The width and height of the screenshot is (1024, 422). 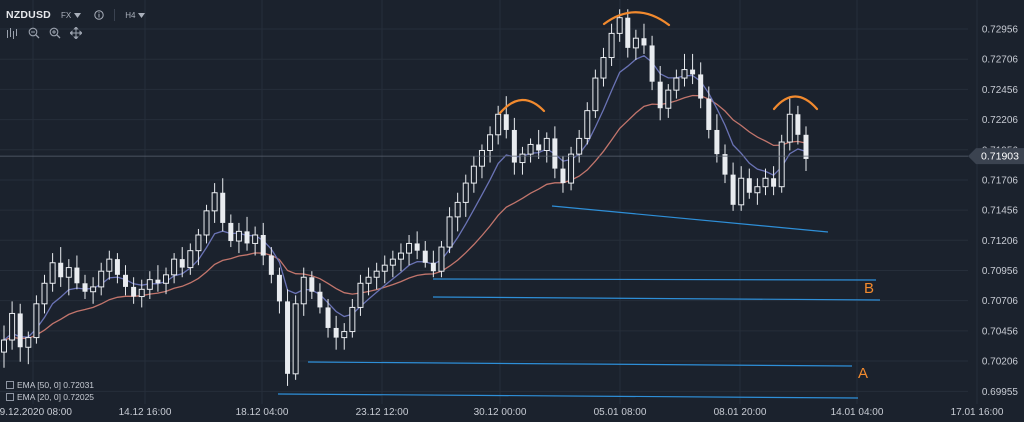 What do you see at coordinates (1000, 211) in the screenshot?
I see `price-tick-label: 0.71456` at bounding box center [1000, 211].